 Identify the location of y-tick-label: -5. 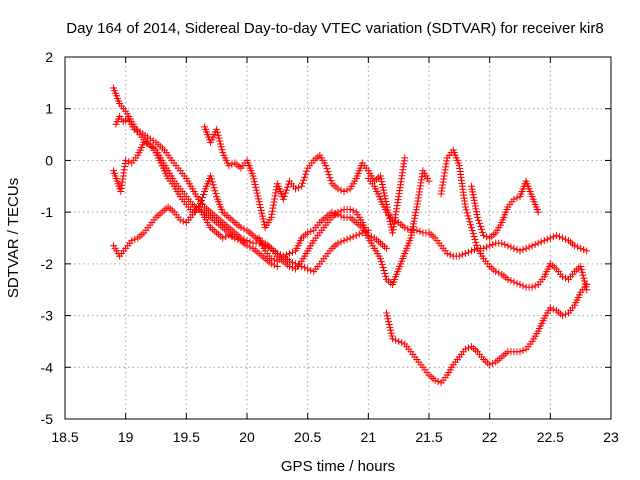
(47, 419).